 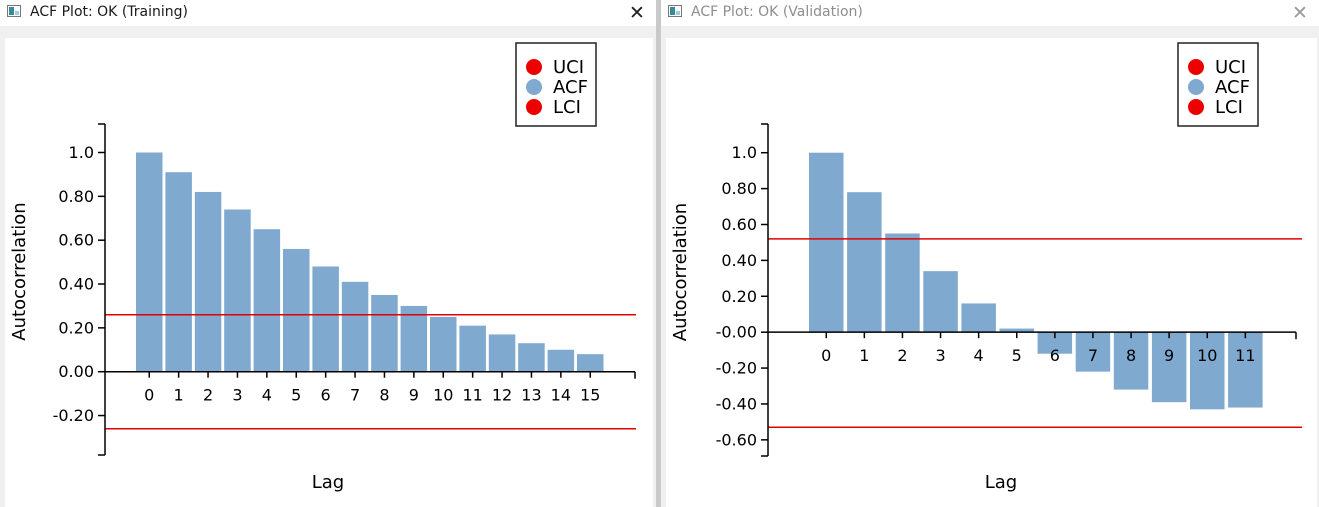 What do you see at coordinates (736, 332) in the screenshot?
I see `y-tick-label: -0.00` at bounding box center [736, 332].